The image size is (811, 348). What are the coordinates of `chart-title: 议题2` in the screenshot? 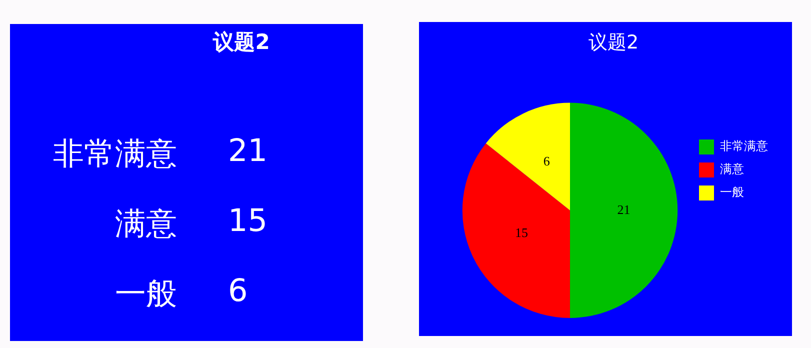 It's located at (613, 42).